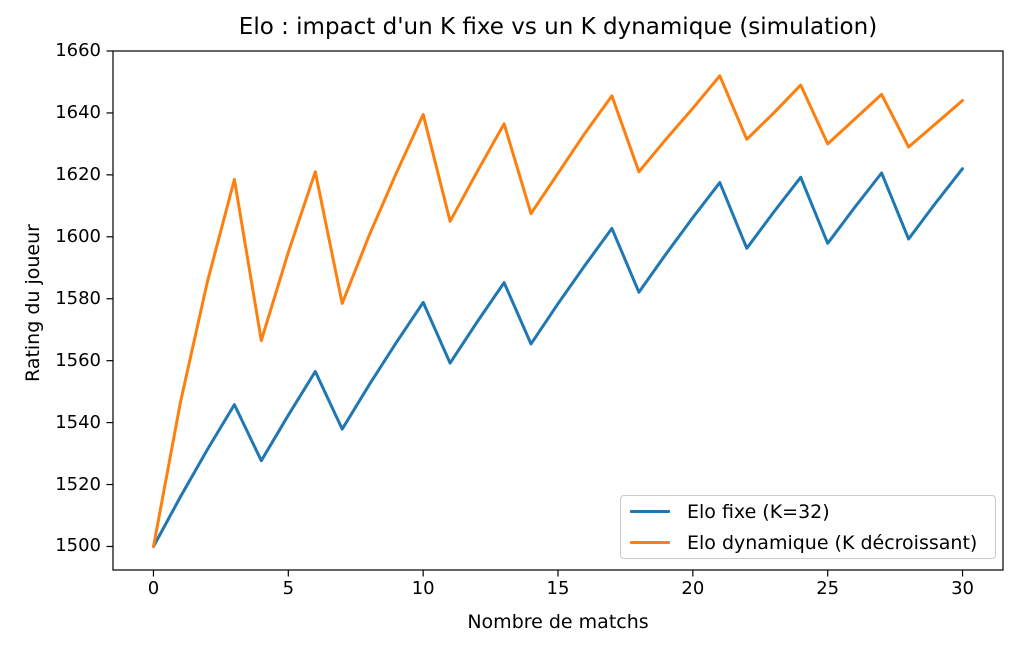 The width and height of the screenshot is (1024, 654). I want to click on y-tick-label: 1580, so click(78, 298).